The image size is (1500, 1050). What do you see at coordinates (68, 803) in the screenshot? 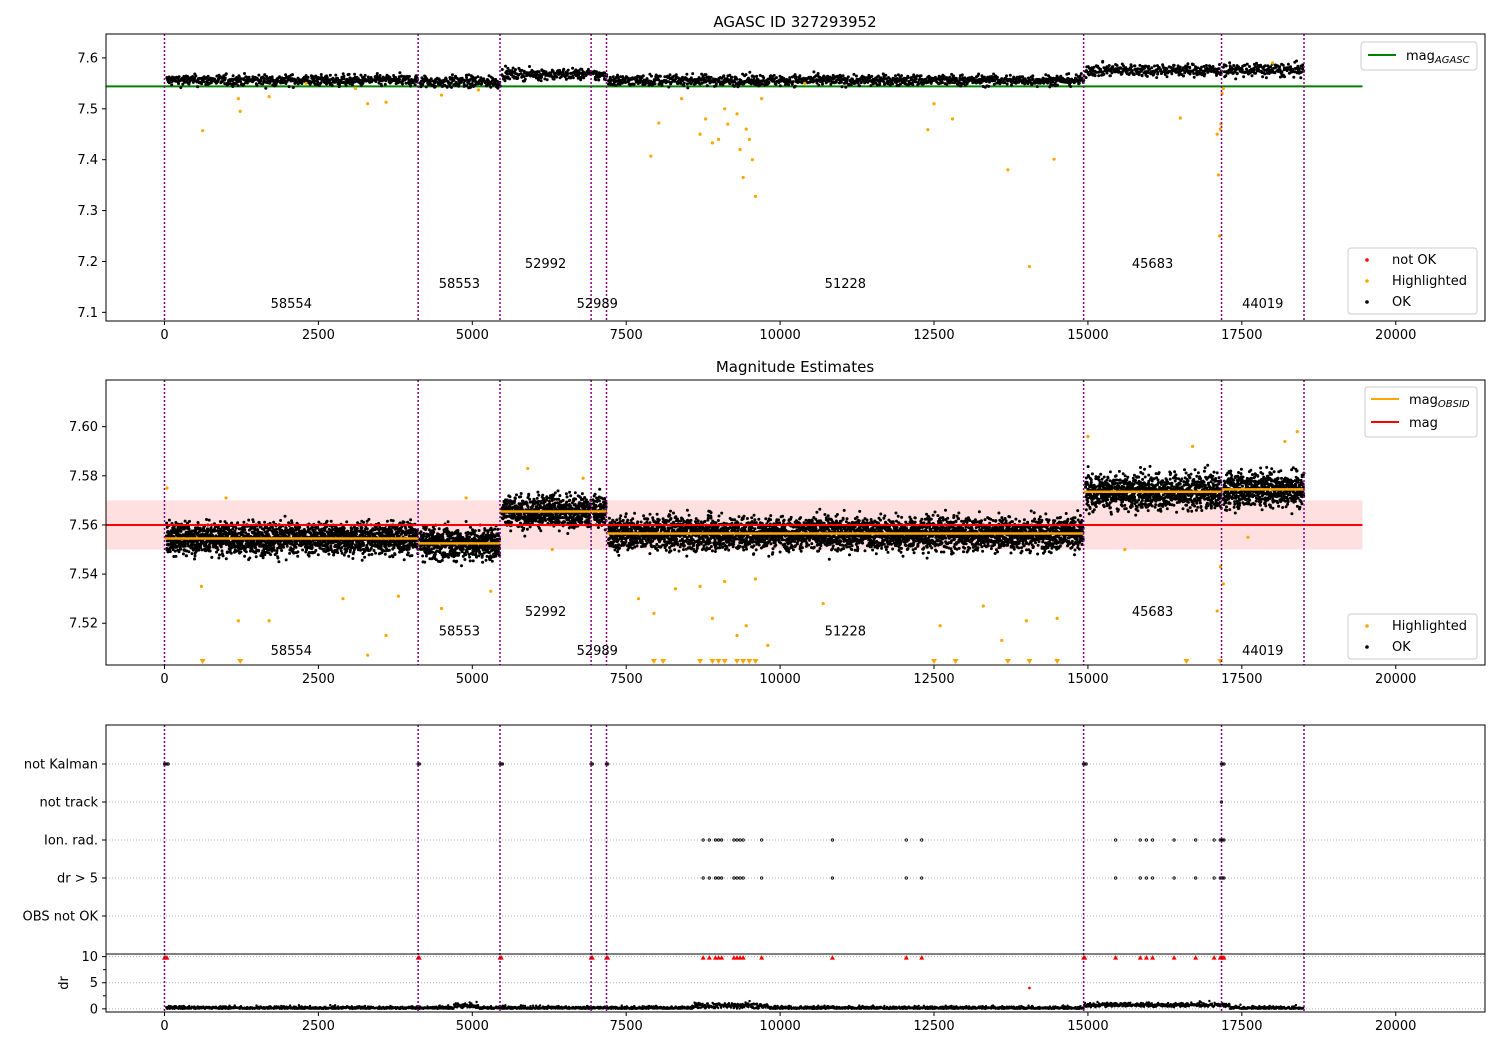
I see `flag-row-label: not track` at bounding box center [68, 803].